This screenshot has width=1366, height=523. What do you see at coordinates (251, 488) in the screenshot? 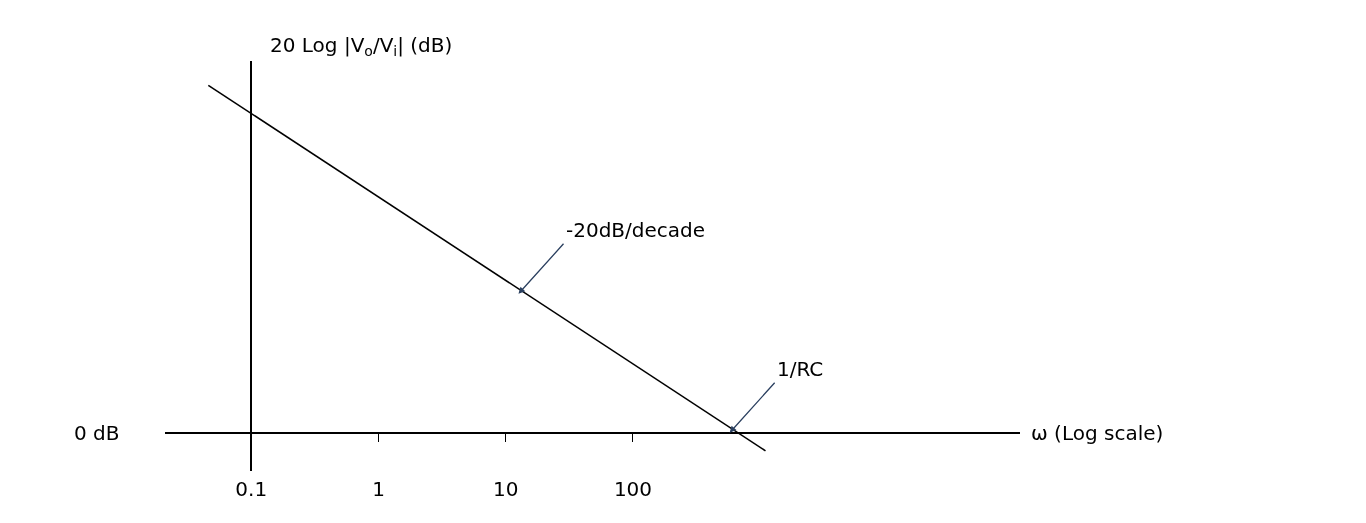
I see `x-tick-label: 0.1` at bounding box center [251, 488].